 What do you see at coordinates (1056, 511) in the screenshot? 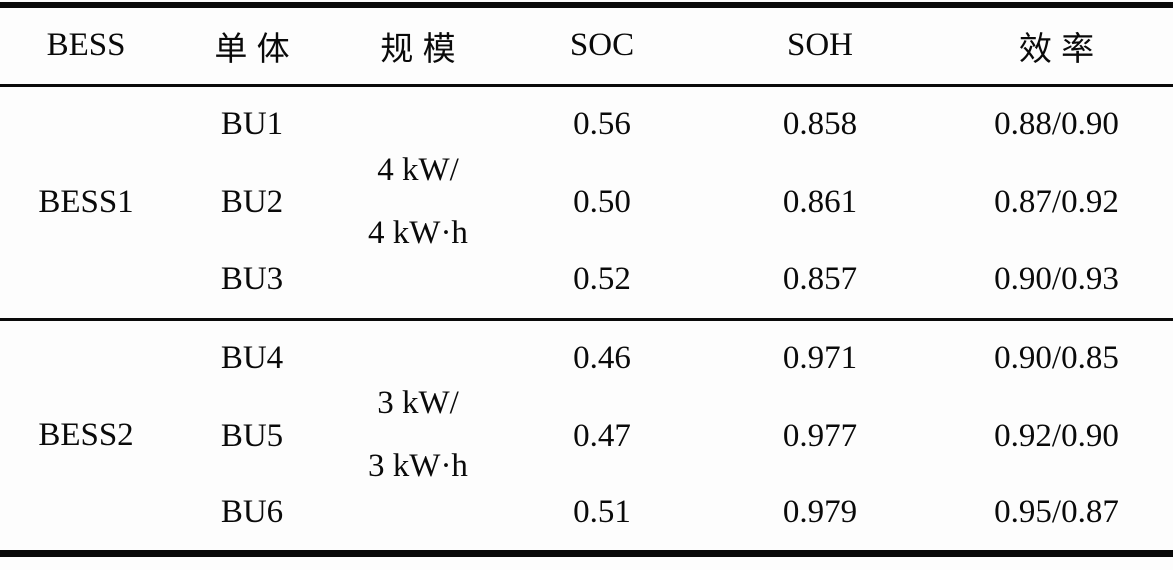
I see `efficiency-cell: 0.95/0.87` at bounding box center [1056, 511].